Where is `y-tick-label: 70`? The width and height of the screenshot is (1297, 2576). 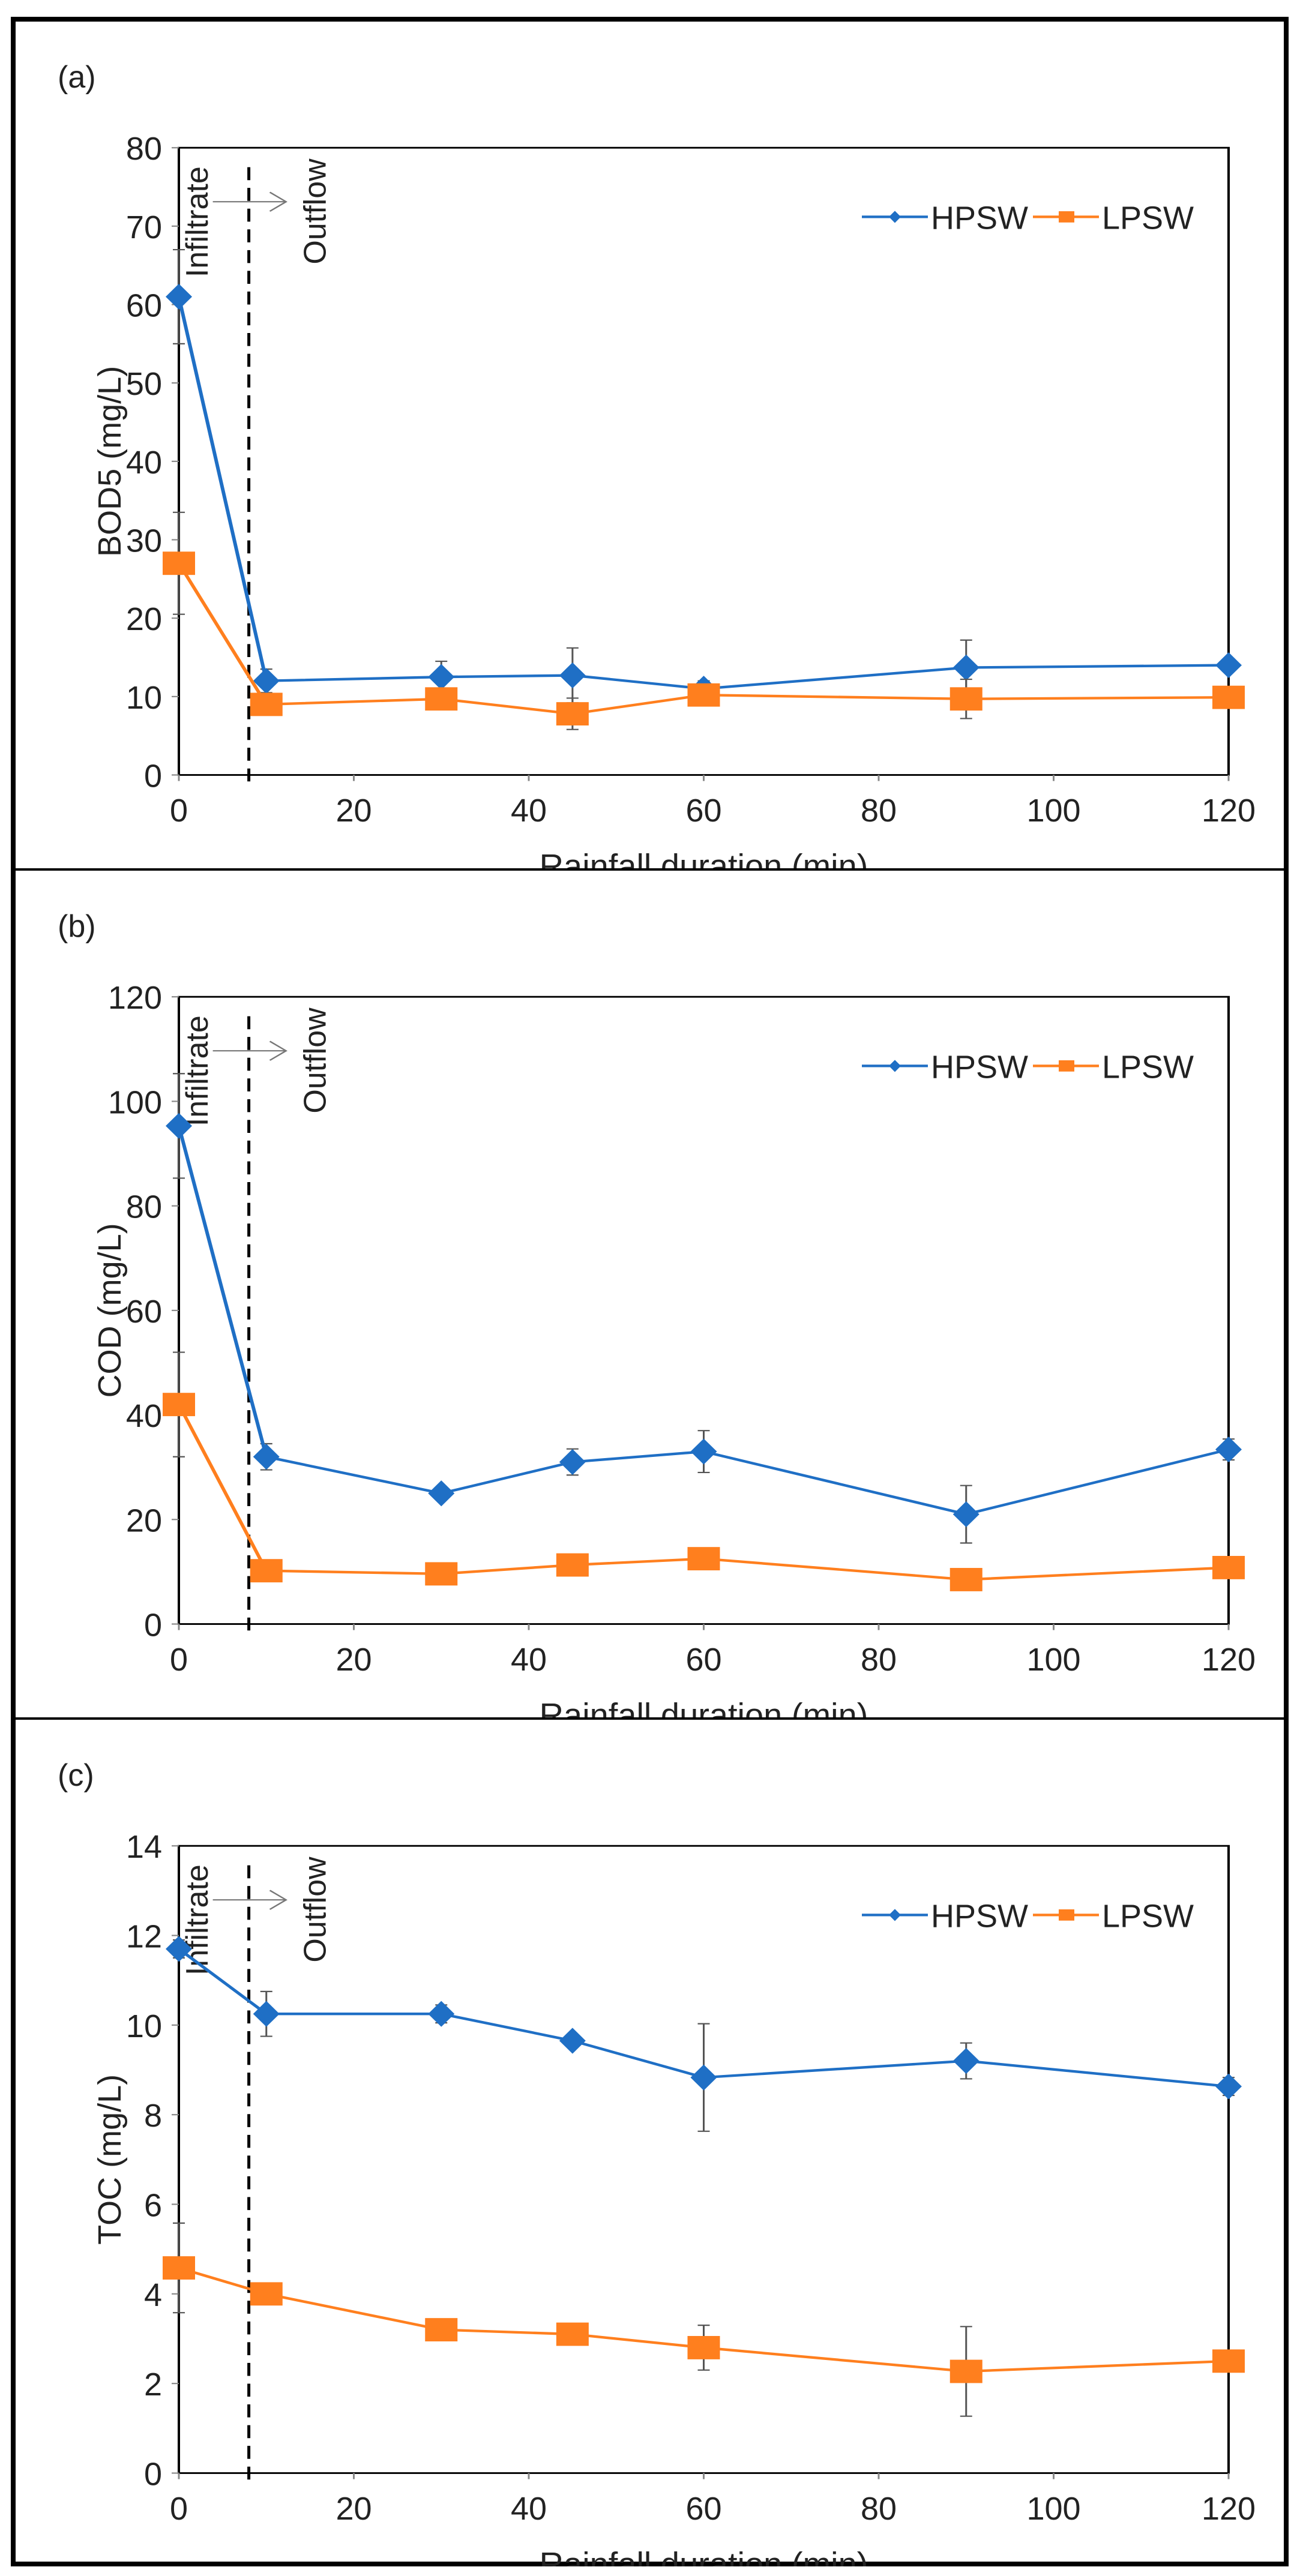
y-tick-label: 70 is located at coordinates (144, 227).